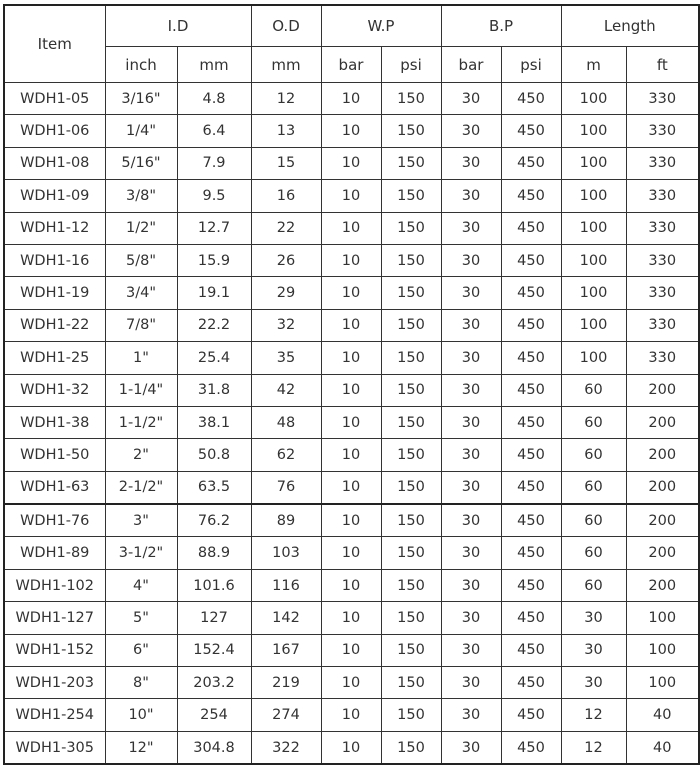 This screenshot has width=700, height=765. Describe the element at coordinates (286, 715) in the screenshot. I see `table-cell: 274` at that location.